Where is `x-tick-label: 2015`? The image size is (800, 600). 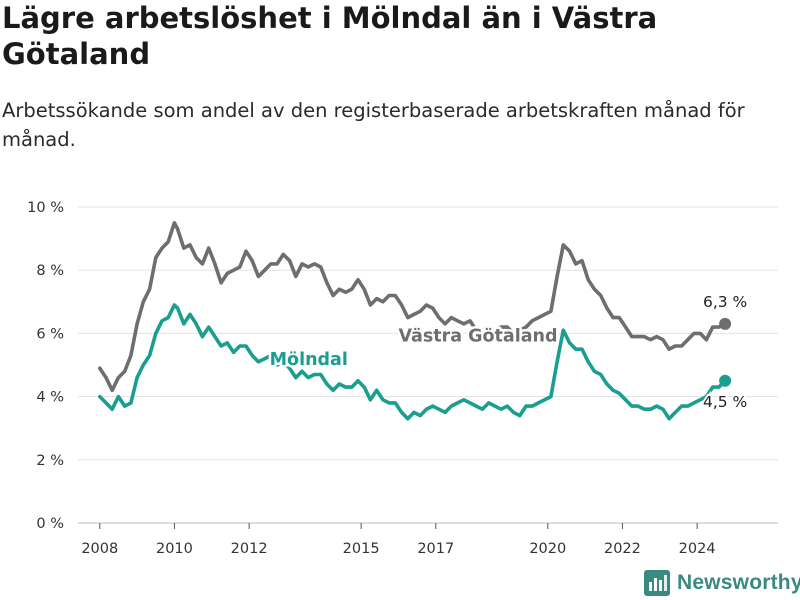
x-tick-label: 2015 is located at coordinates (361, 549).